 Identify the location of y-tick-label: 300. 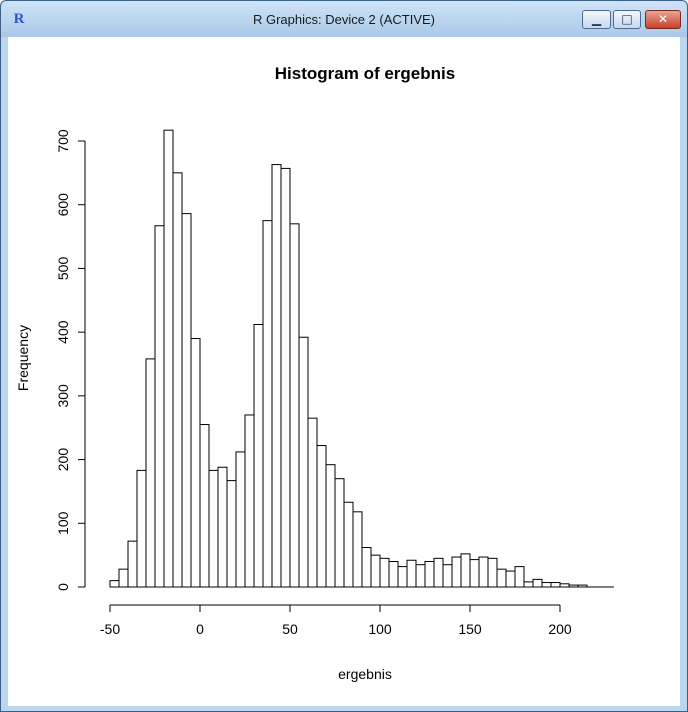
(63, 396).